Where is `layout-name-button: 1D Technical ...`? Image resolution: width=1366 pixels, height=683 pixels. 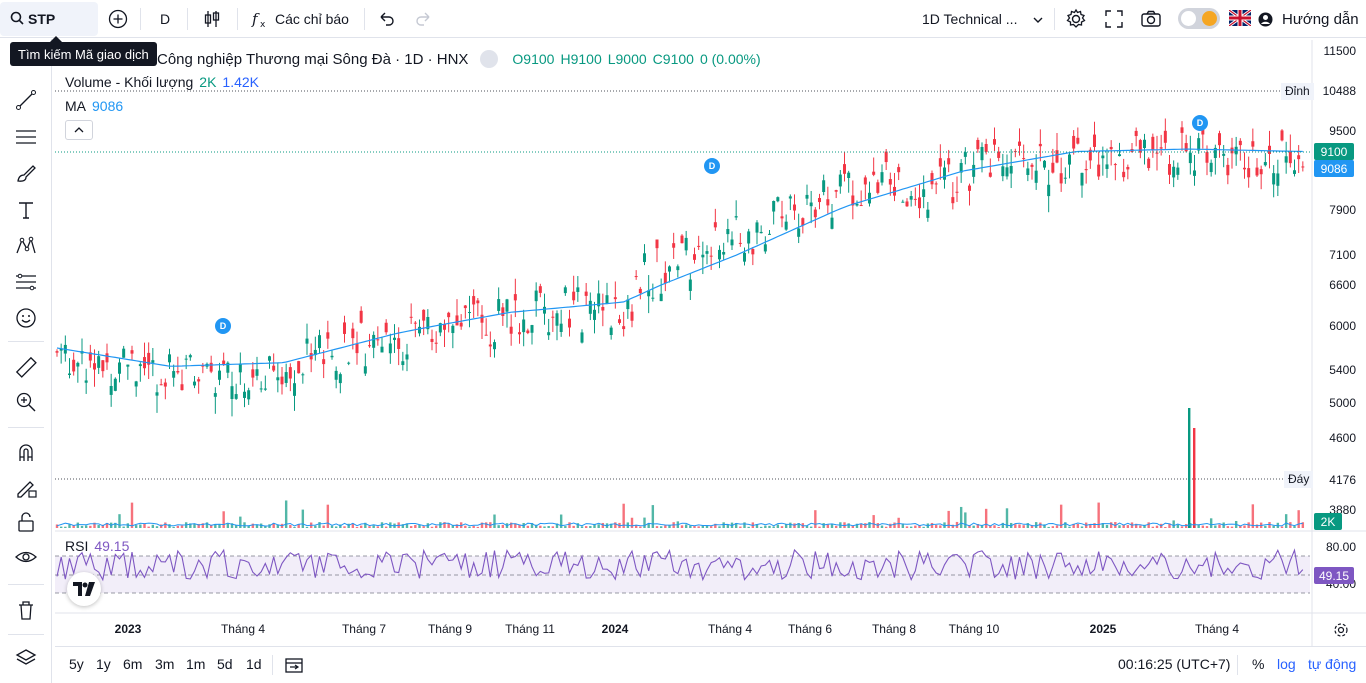
layout-name-button: 1D Technical ... is located at coordinates (970, 19).